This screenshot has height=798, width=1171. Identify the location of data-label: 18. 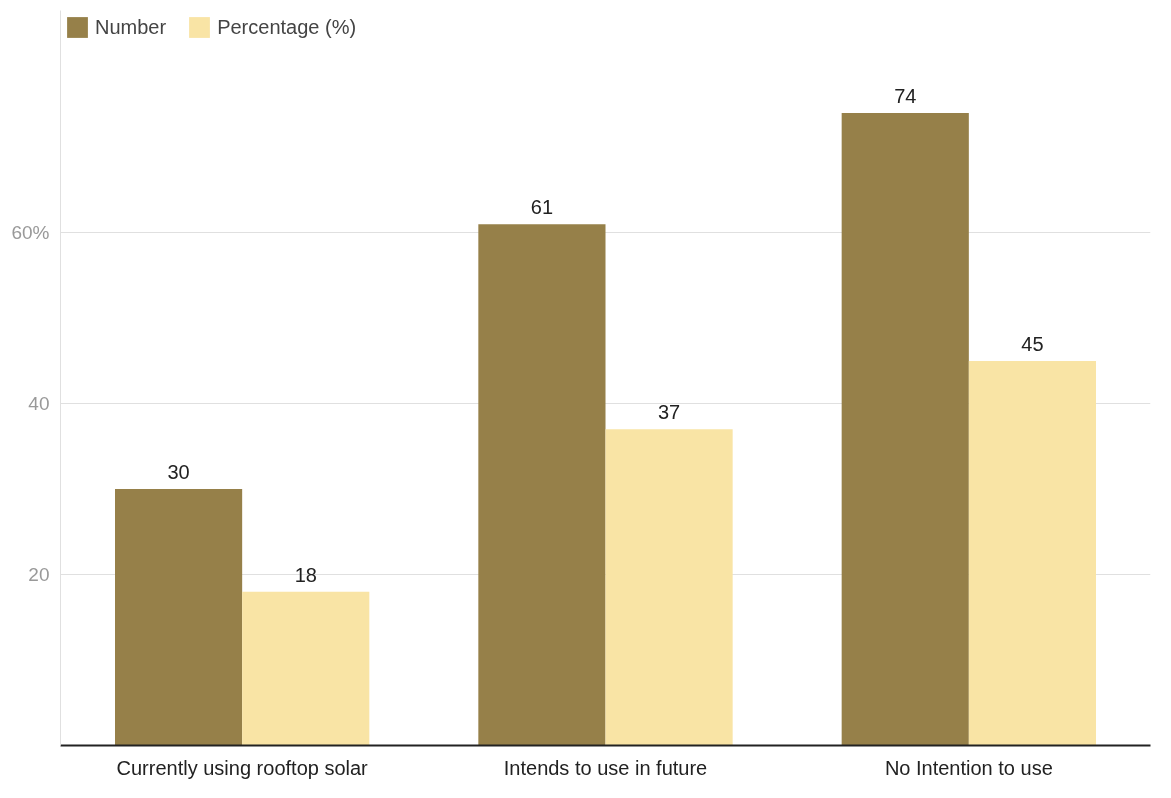
(305, 574).